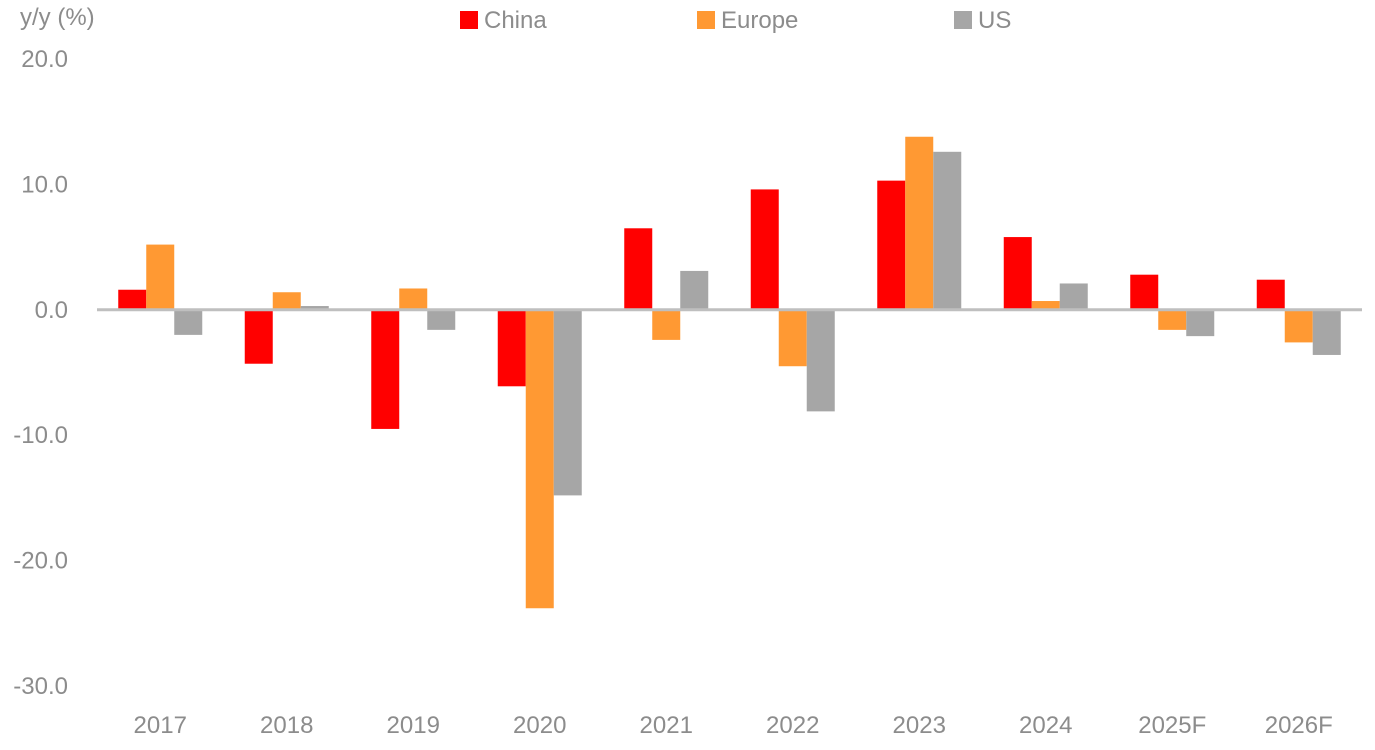  I want to click on bar-china-2020, so click(511, 348).